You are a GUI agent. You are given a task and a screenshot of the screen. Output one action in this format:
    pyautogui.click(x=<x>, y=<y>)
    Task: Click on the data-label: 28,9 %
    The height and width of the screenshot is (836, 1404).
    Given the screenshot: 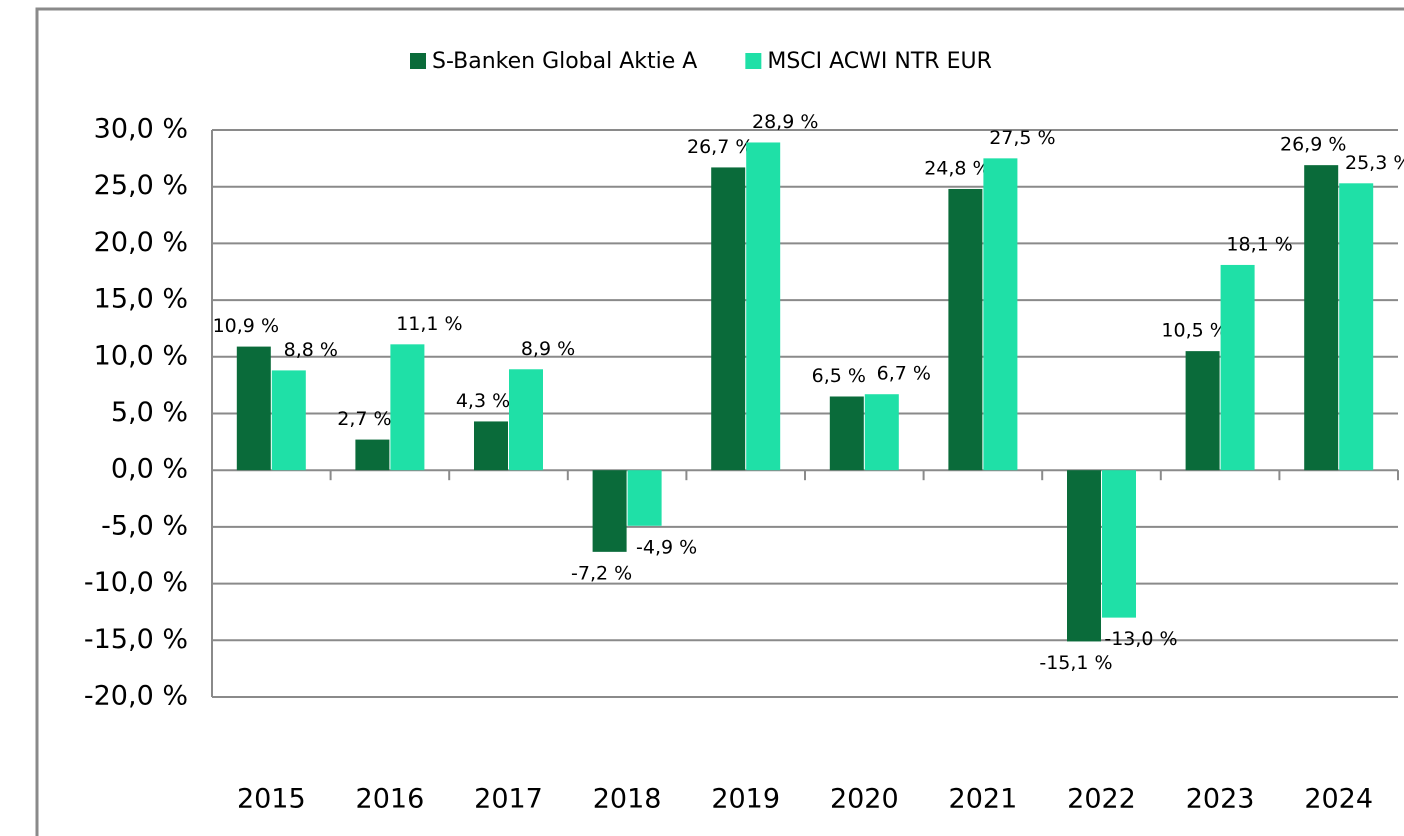 What is the action you would take?
    pyautogui.click(x=785, y=122)
    